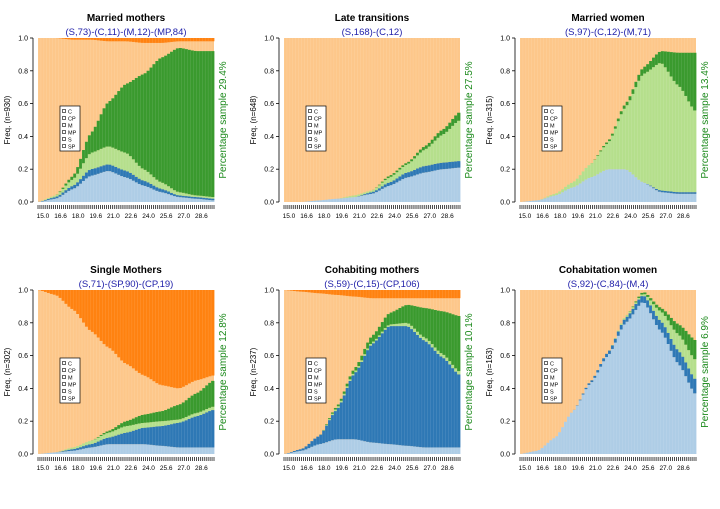  What do you see at coordinates (394, 468) in the screenshot?
I see `x-tick-label: 24.0` at bounding box center [394, 468].